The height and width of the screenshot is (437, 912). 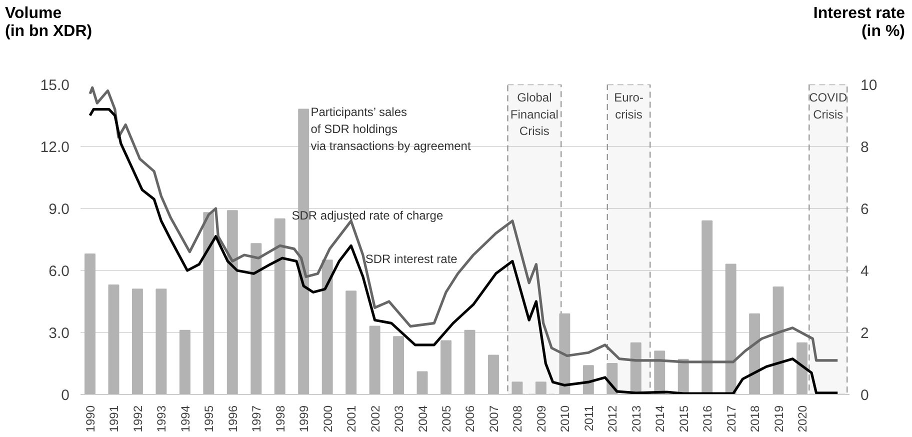 What do you see at coordinates (683, 418) in the screenshot?
I see `x-tick-label: 2015` at bounding box center [683, 418].